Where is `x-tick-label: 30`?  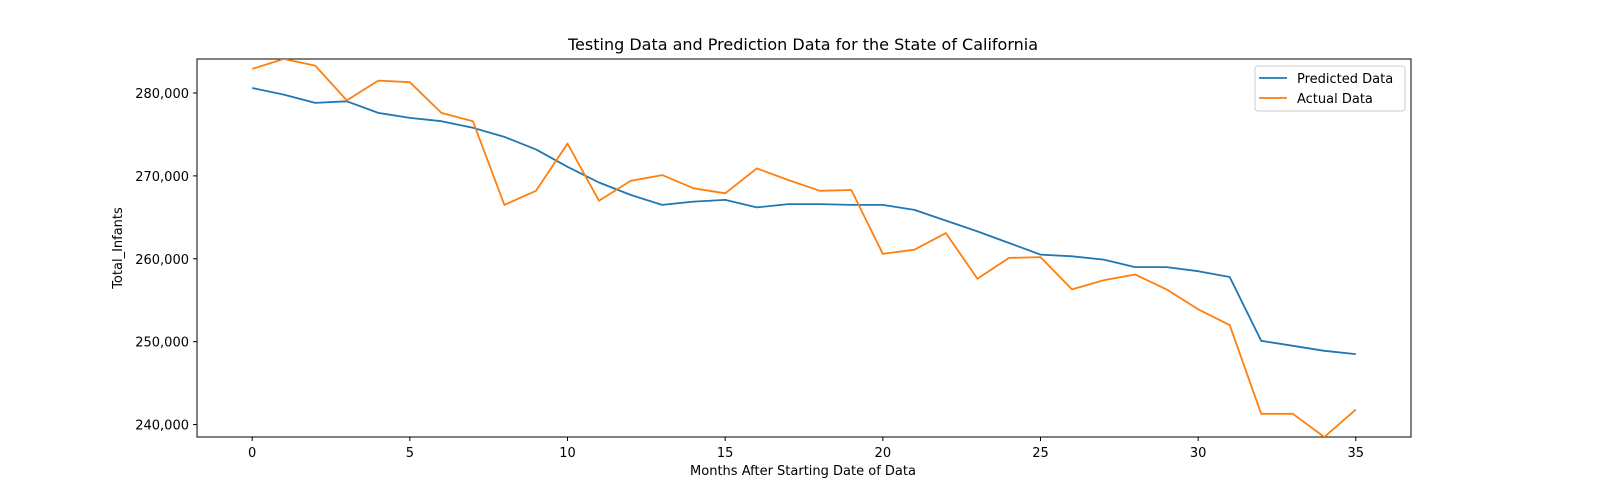 x-tick-label: 30 is located at coordinates (1198, 453).